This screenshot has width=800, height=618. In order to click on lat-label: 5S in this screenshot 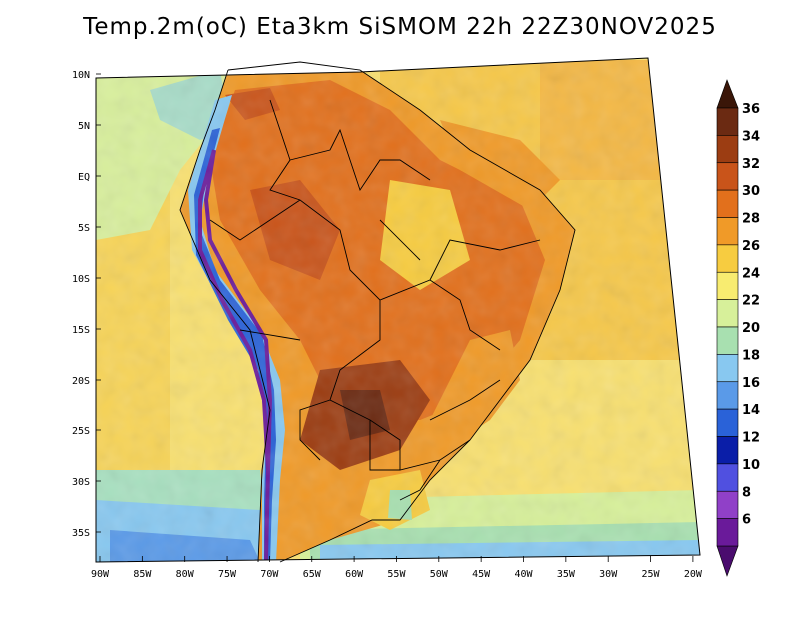, I will do `click(84, 228)`.